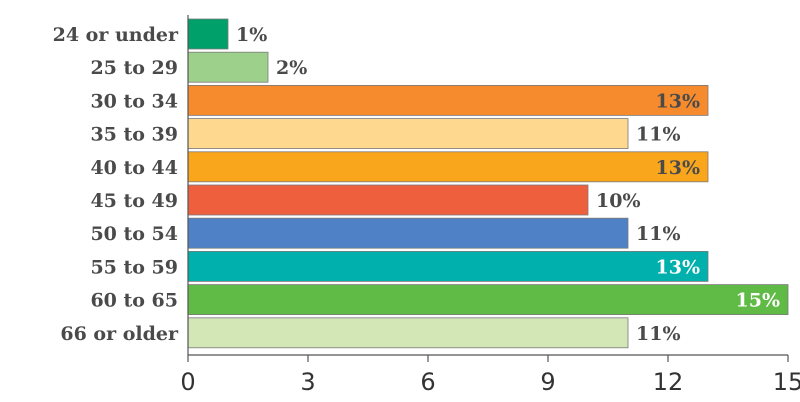  What do you see at coordinates (678, 168) in the screenshot?
I see `value-label-4: 13%` at bounding box center [678, 168].